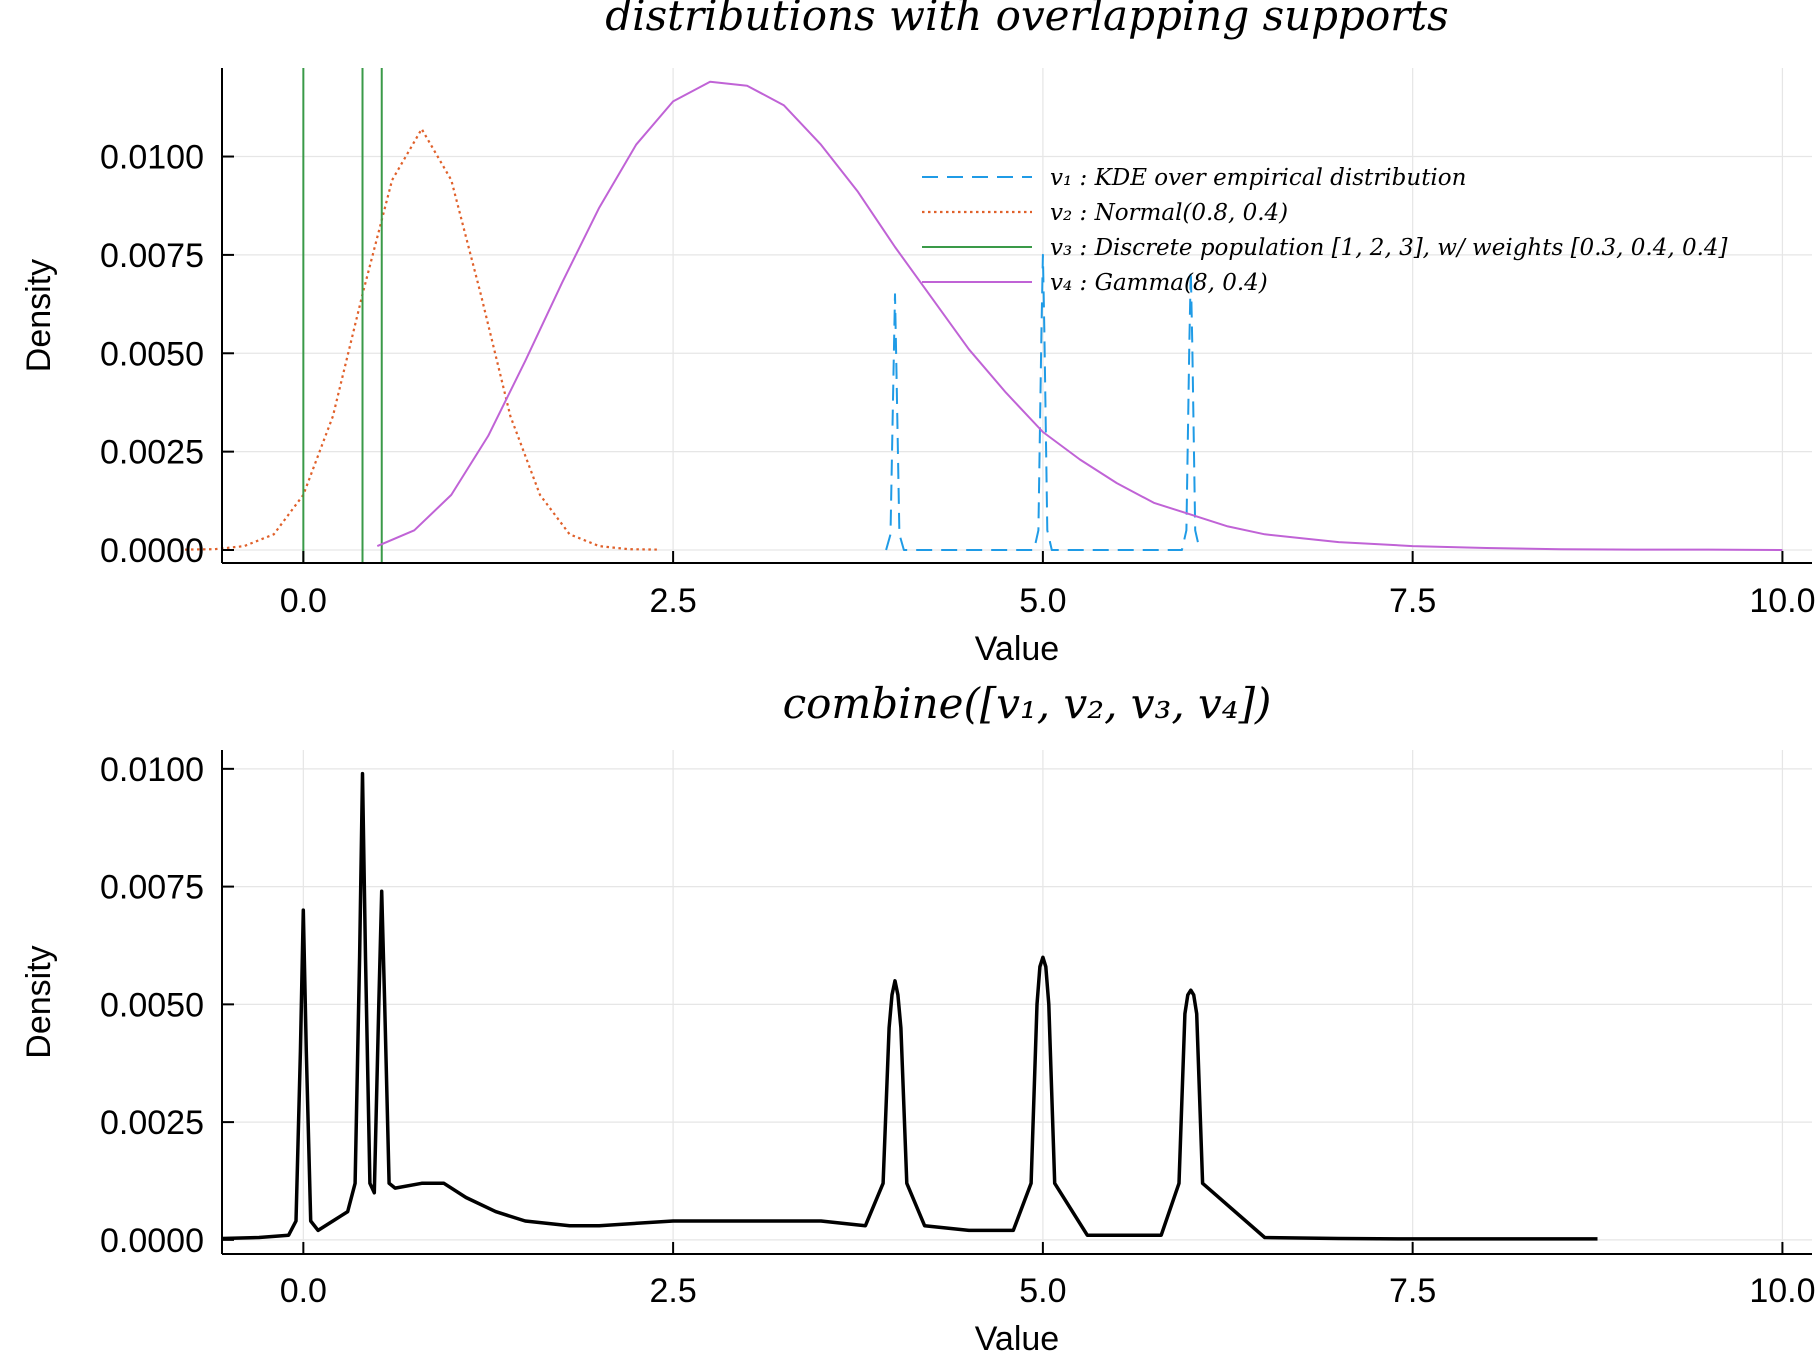  Describe the element at coordinates (1159, 283) in the screenshot. I see `legend-label: v₄ : Gamma(8, 0.4)` at that location.